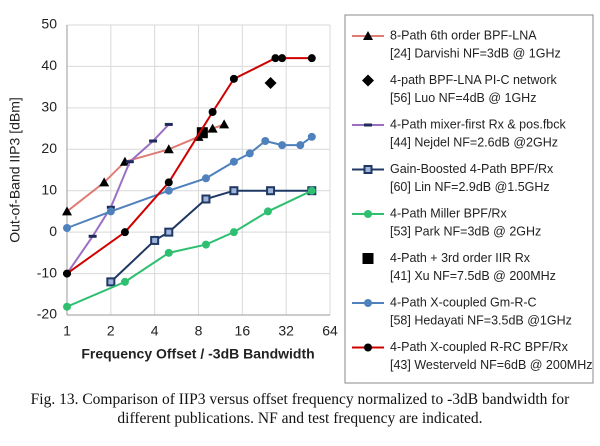 This screenshot has width=600, height=446. Describe the element at coordinates (465, 231) in the screenshot. I see `legend-note: [53] Park NF=3dB @ 2GHz` at that location.